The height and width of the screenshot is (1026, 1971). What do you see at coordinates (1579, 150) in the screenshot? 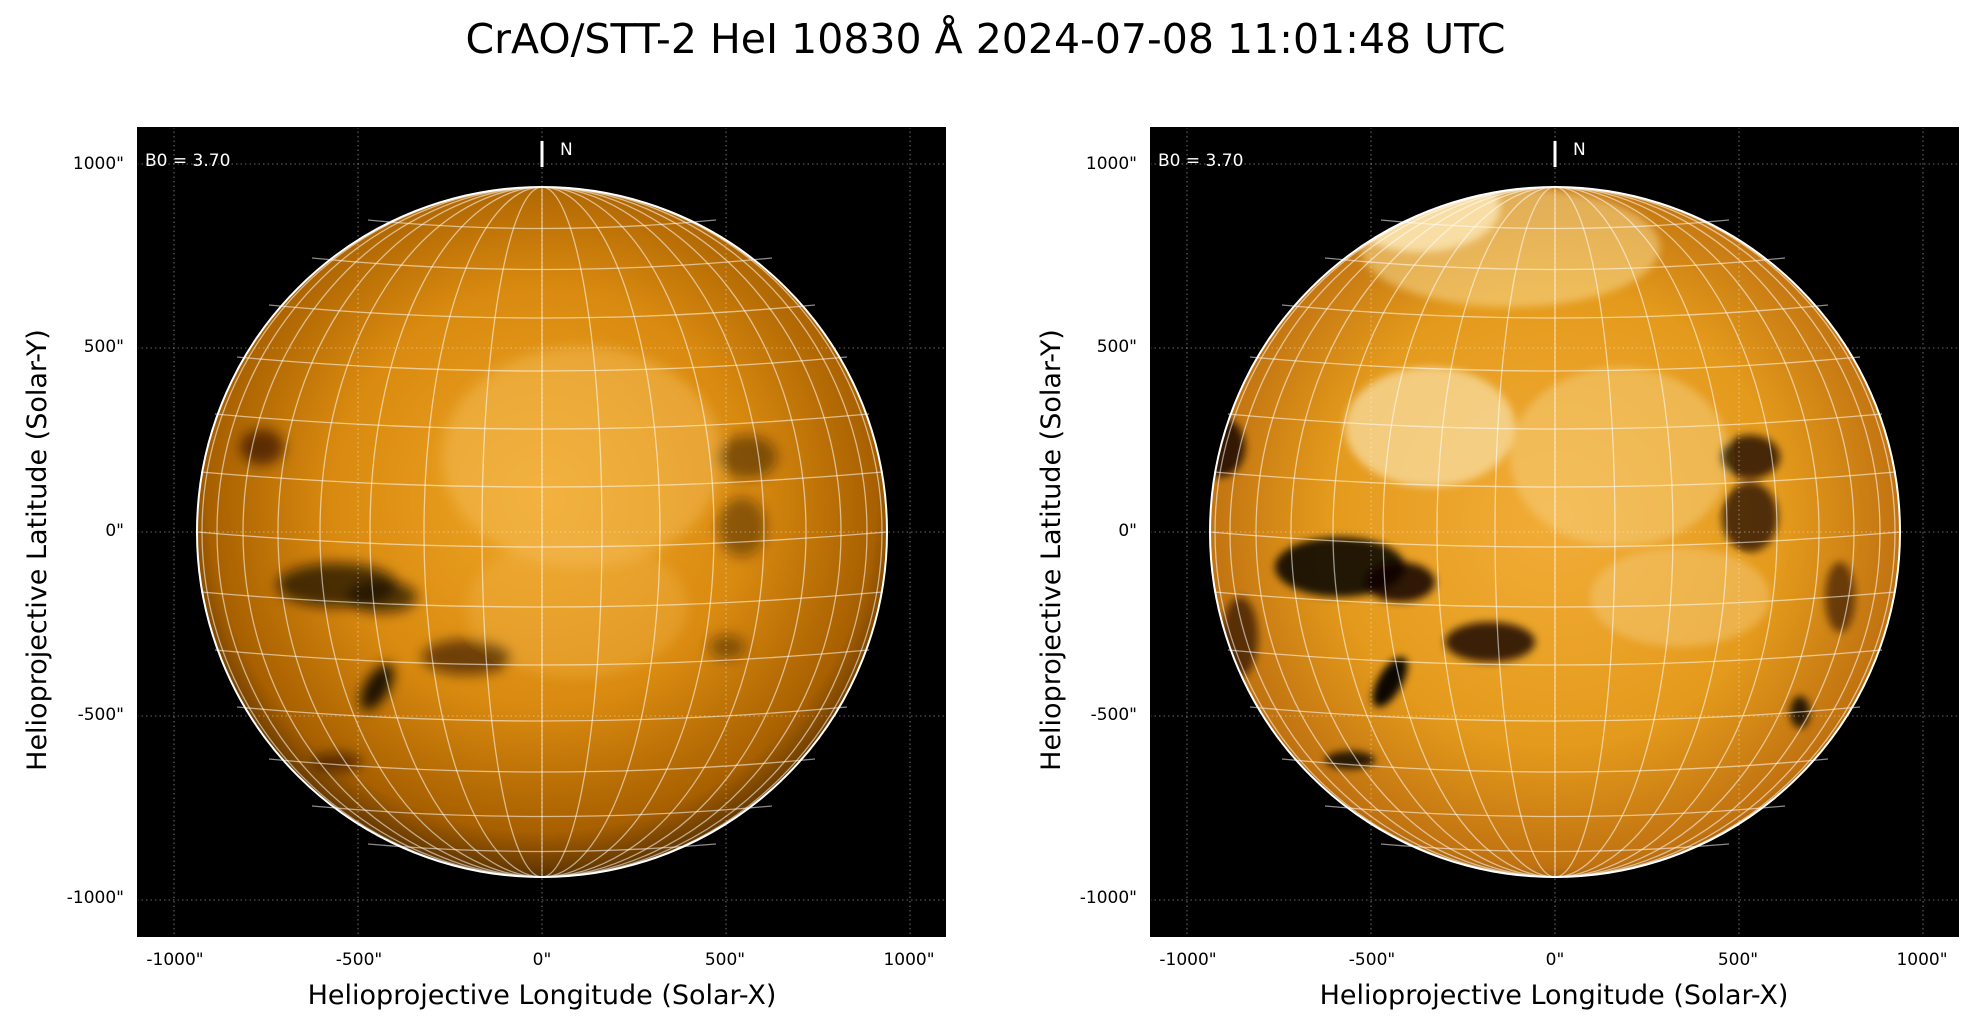
I see `right-north-label: N` at bounding box center [1579, 150].